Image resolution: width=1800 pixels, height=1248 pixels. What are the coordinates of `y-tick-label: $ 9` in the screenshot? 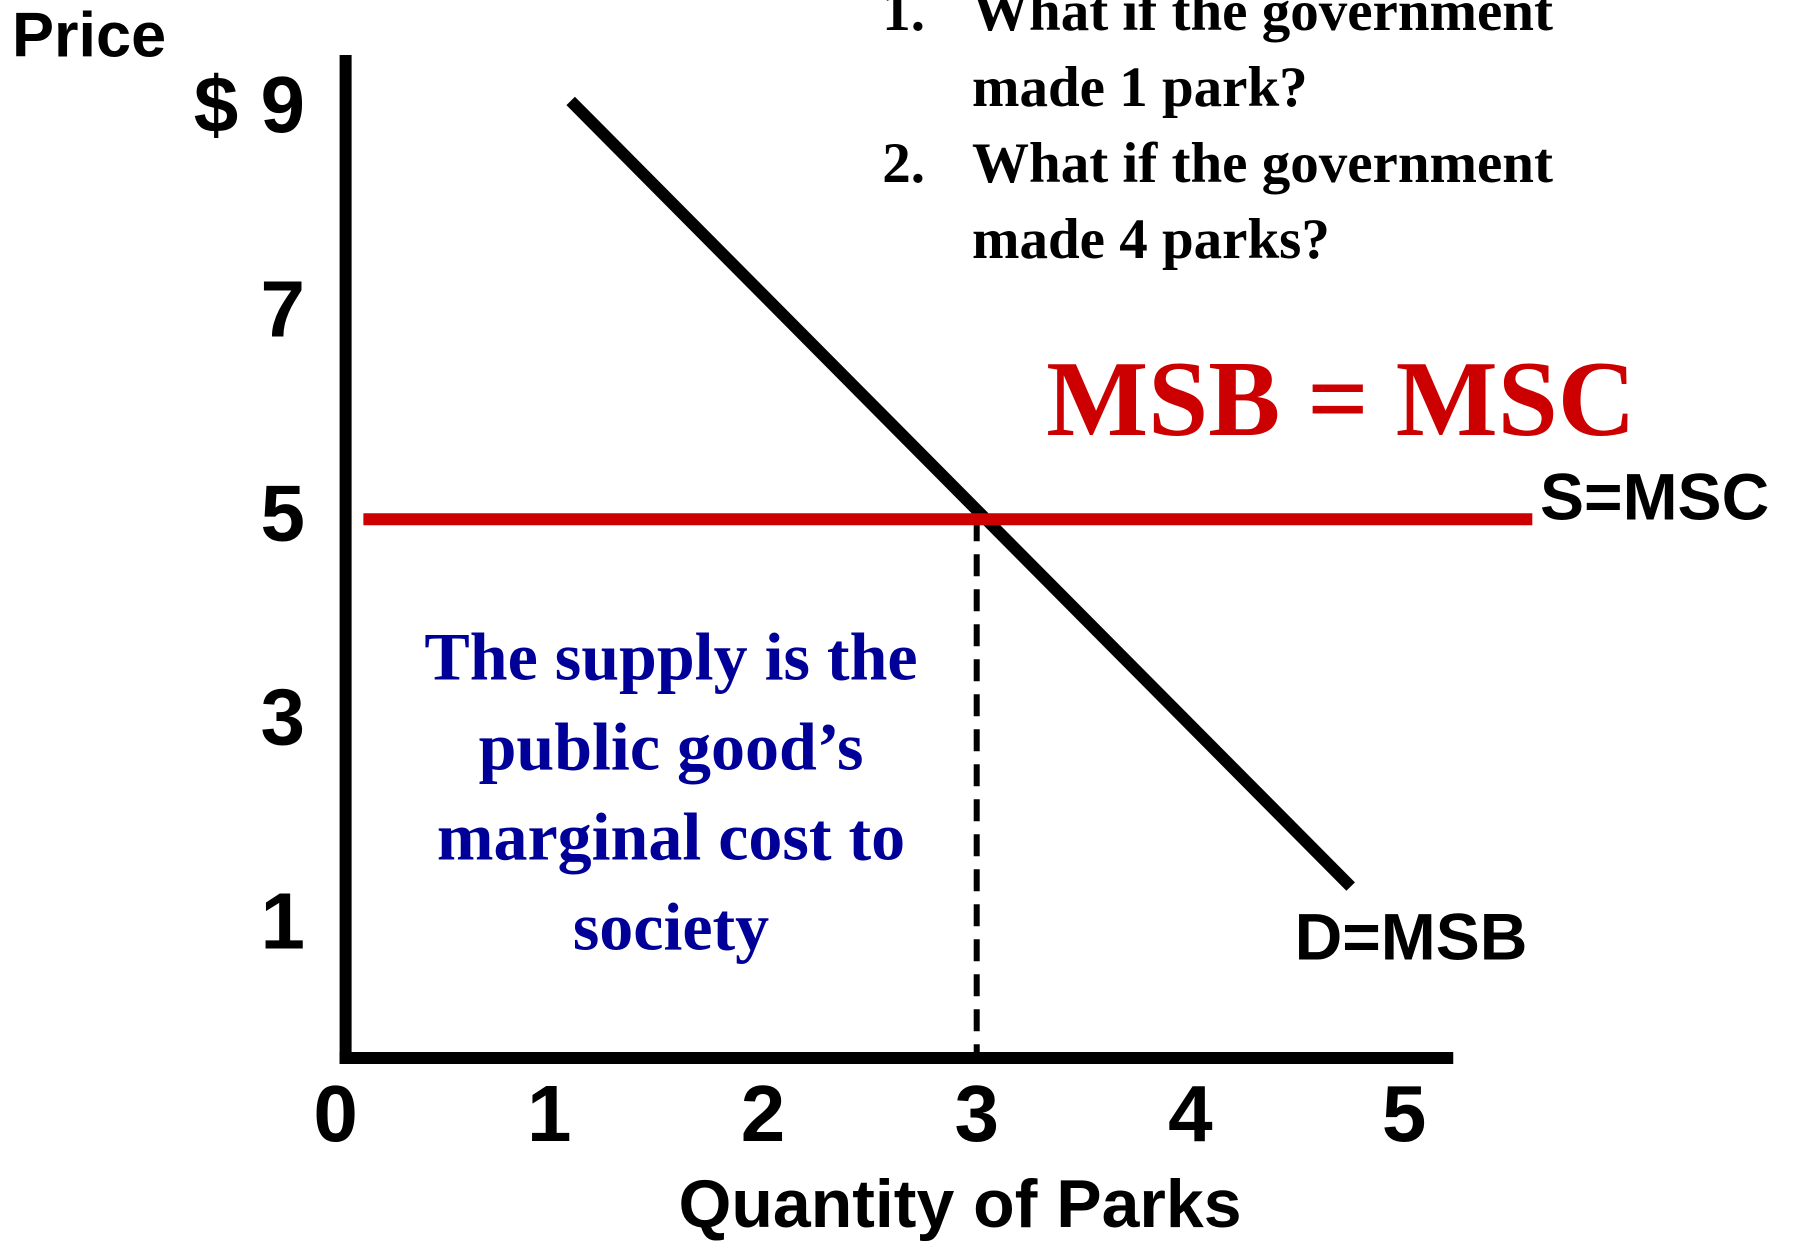 It's located at (249, 104).